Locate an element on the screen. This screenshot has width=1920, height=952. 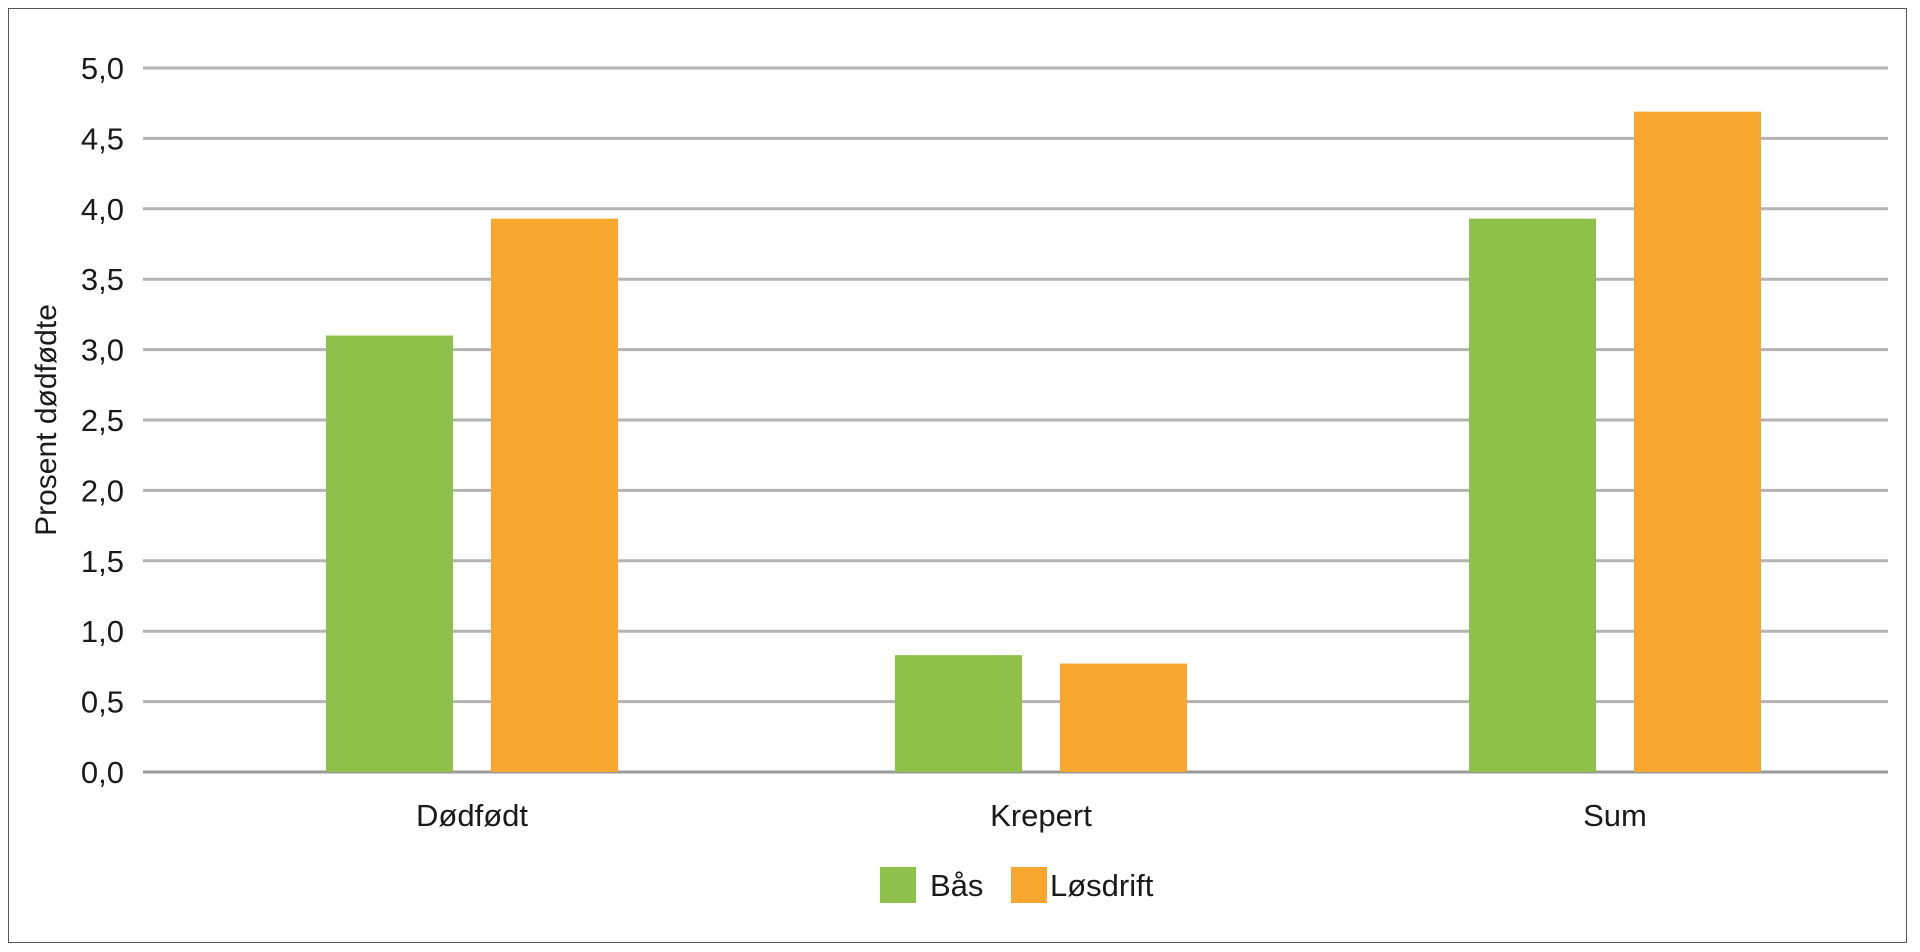
y-axis-title: Prosent dødfødte is located at coordinates (46, 420).